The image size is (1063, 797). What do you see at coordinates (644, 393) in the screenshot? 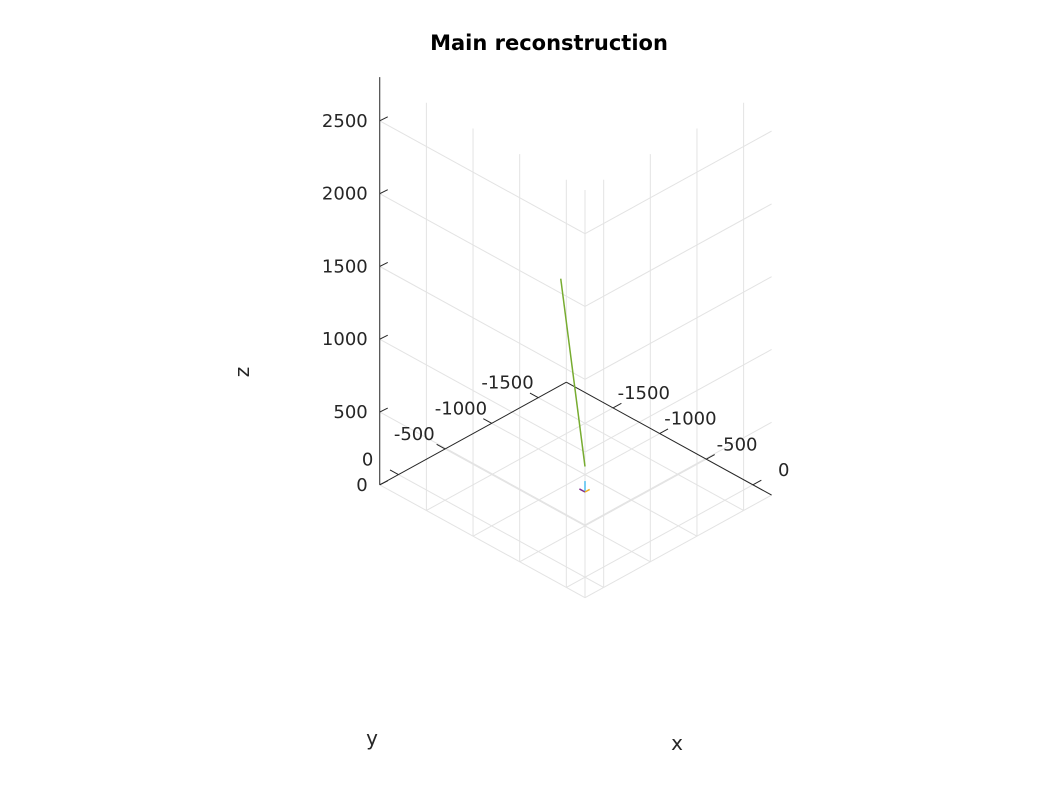
I see `x-tick-label: -1500` at bounding box center [644, 393].